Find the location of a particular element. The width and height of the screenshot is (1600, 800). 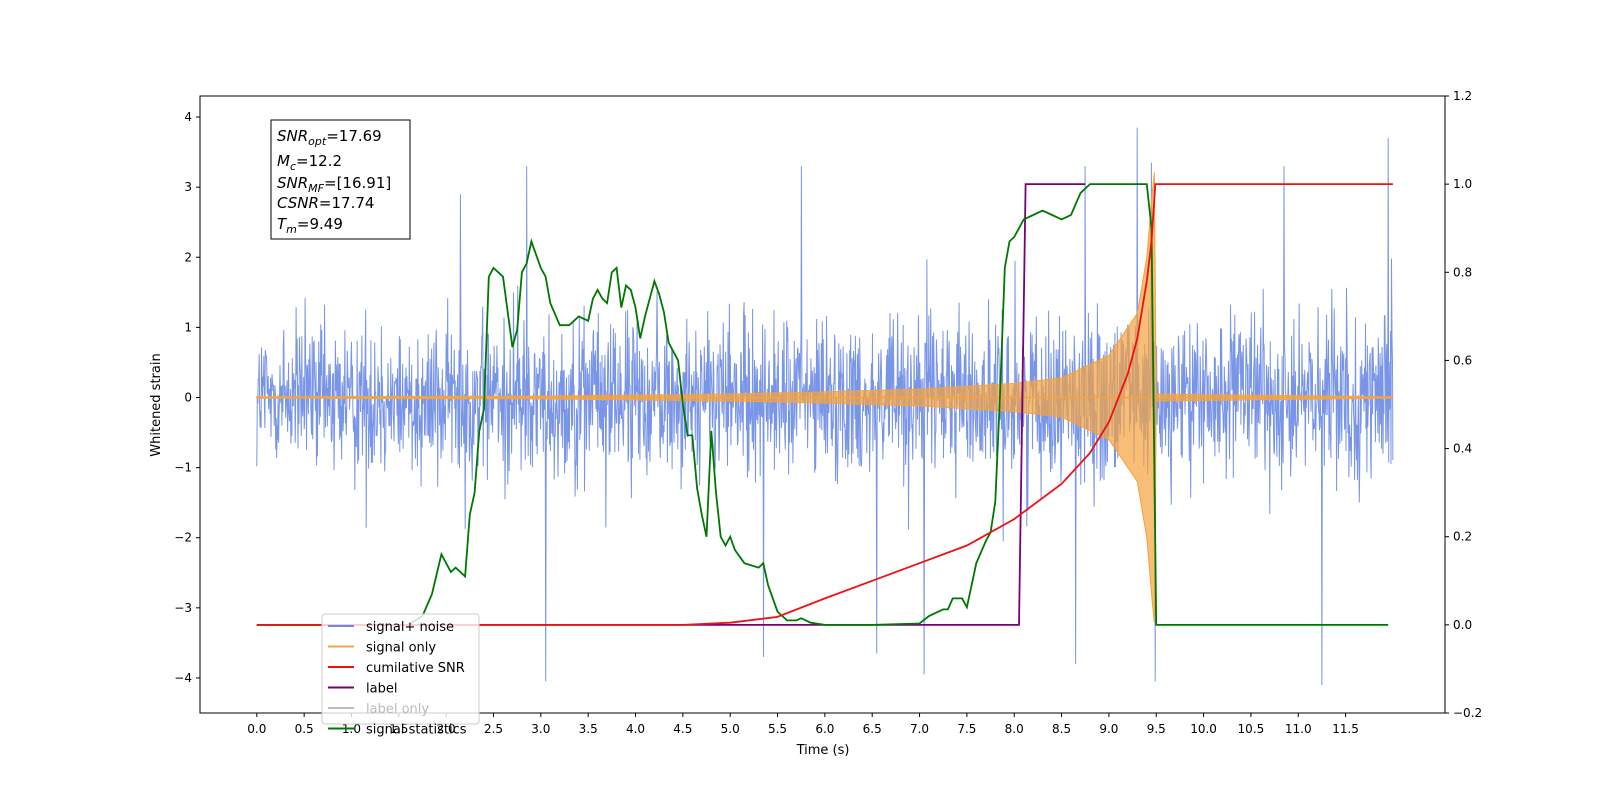

legend-frame is located at coordinates (400, 669).